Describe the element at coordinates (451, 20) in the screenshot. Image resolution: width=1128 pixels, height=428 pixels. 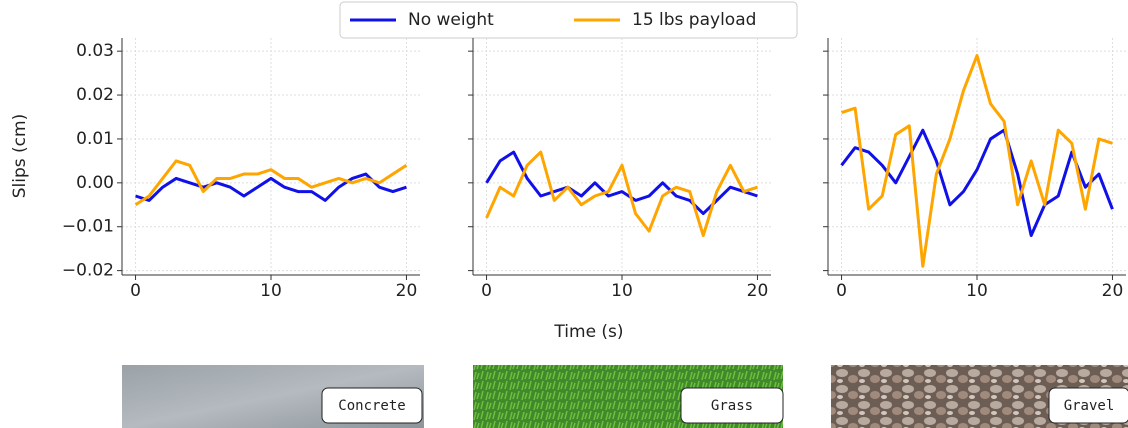
I see `legend-label: No weight` at that location.